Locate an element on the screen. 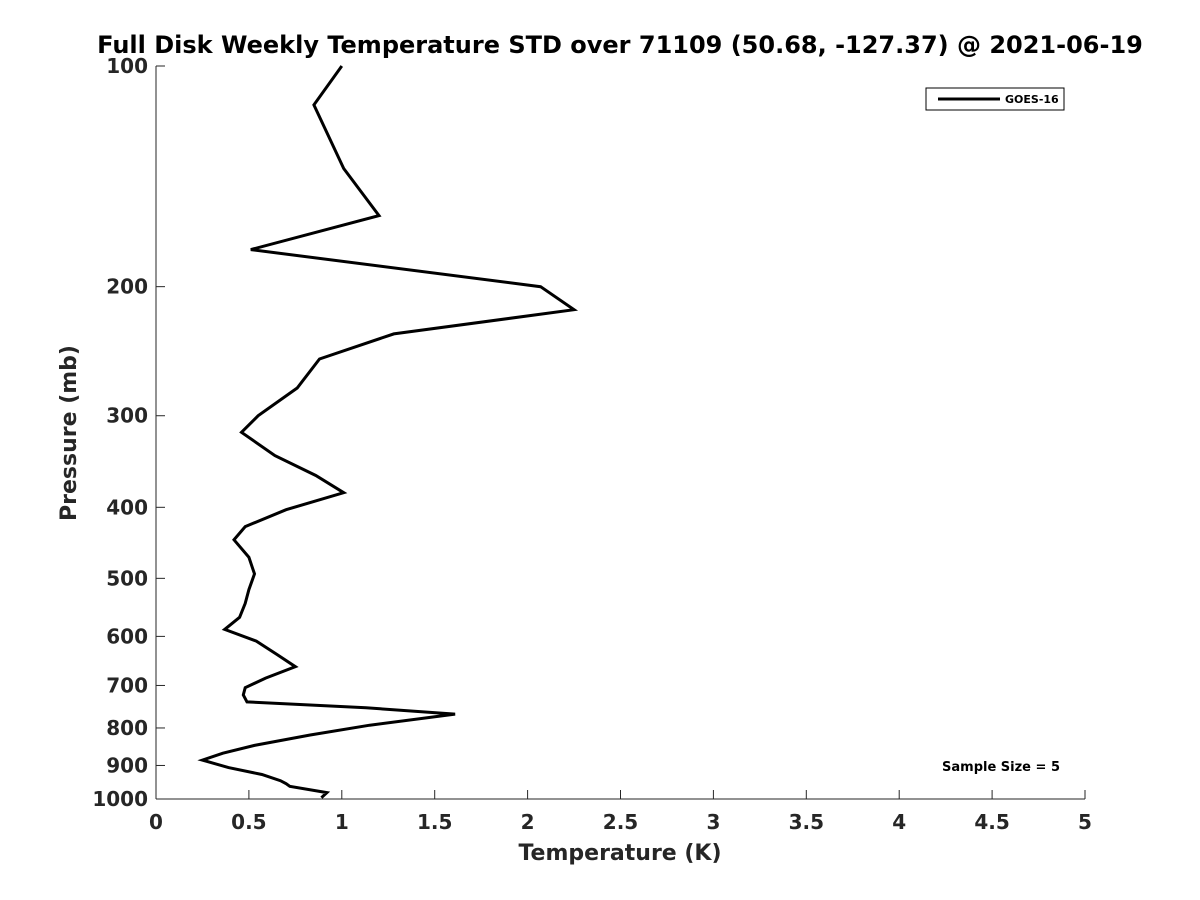 Image resolution: width=1200 pixels, height=900 pixels. y-tick-label: 900 is located at coordinates (127, 765).